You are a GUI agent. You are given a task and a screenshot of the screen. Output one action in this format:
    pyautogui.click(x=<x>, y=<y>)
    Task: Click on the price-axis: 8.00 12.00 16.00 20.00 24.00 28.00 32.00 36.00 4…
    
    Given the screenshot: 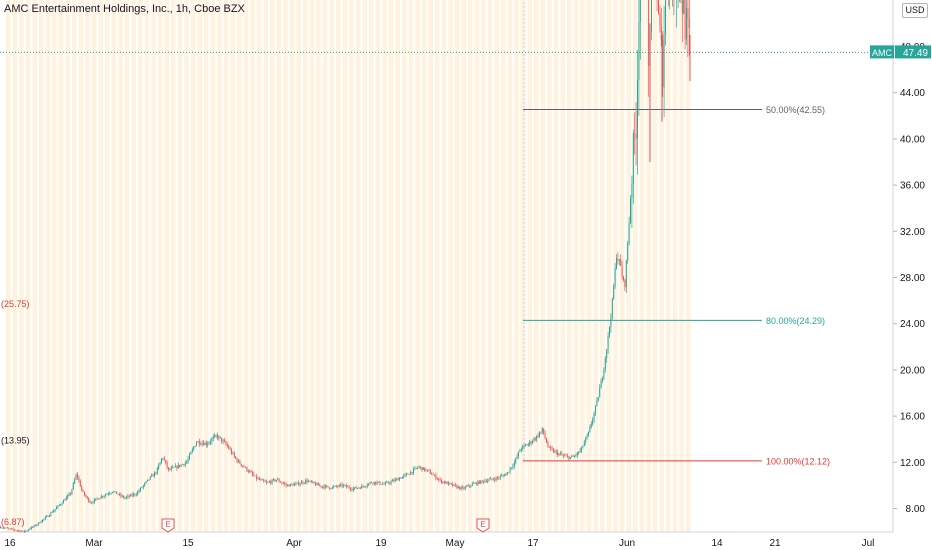 What is the action you would take?
    pyautogui.click(x=909, y=278)
    